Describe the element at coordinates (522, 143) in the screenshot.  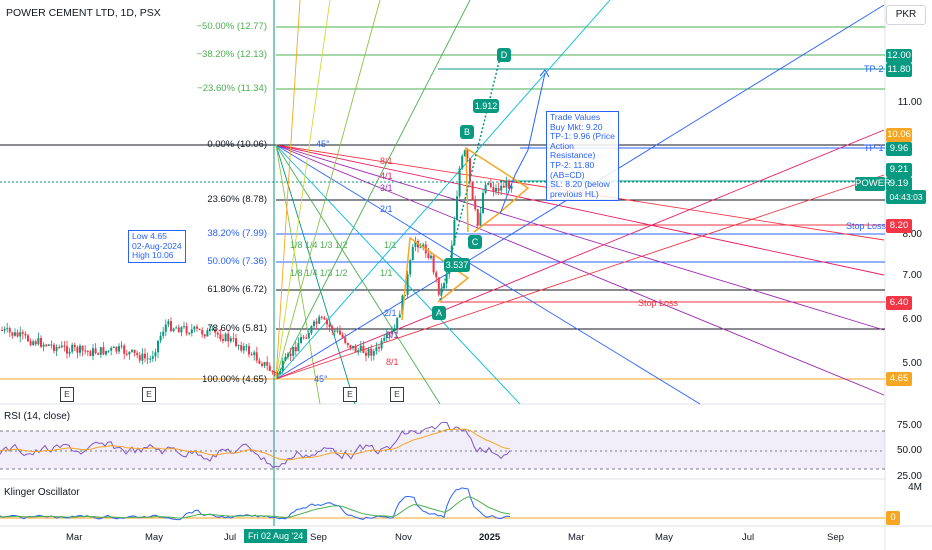
I see `projection-arrow` at that location.